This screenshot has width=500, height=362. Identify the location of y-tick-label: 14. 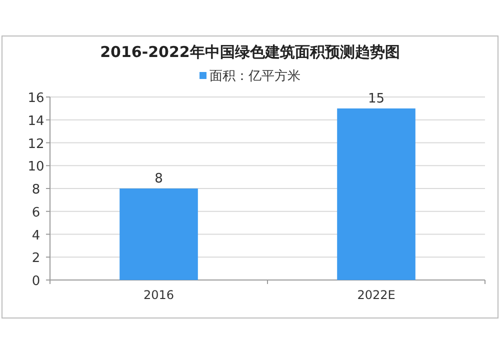
(36, 121).